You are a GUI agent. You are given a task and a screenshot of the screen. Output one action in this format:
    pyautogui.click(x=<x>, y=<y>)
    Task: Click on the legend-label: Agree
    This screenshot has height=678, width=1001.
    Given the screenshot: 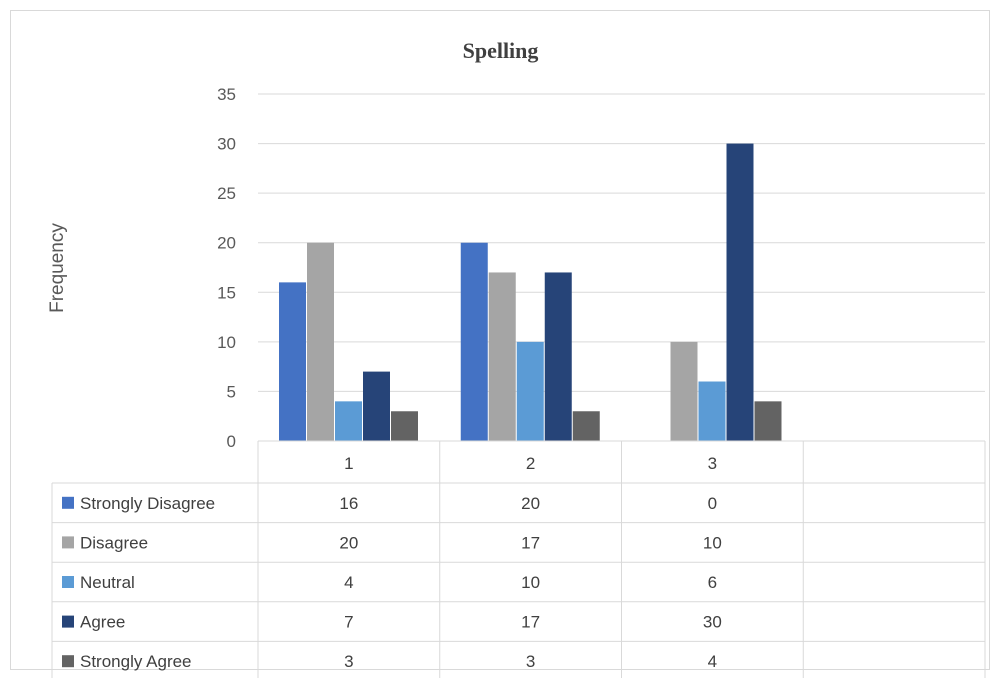 What is the action you would take?
    pyautogui.click(x=102, y=622)
    